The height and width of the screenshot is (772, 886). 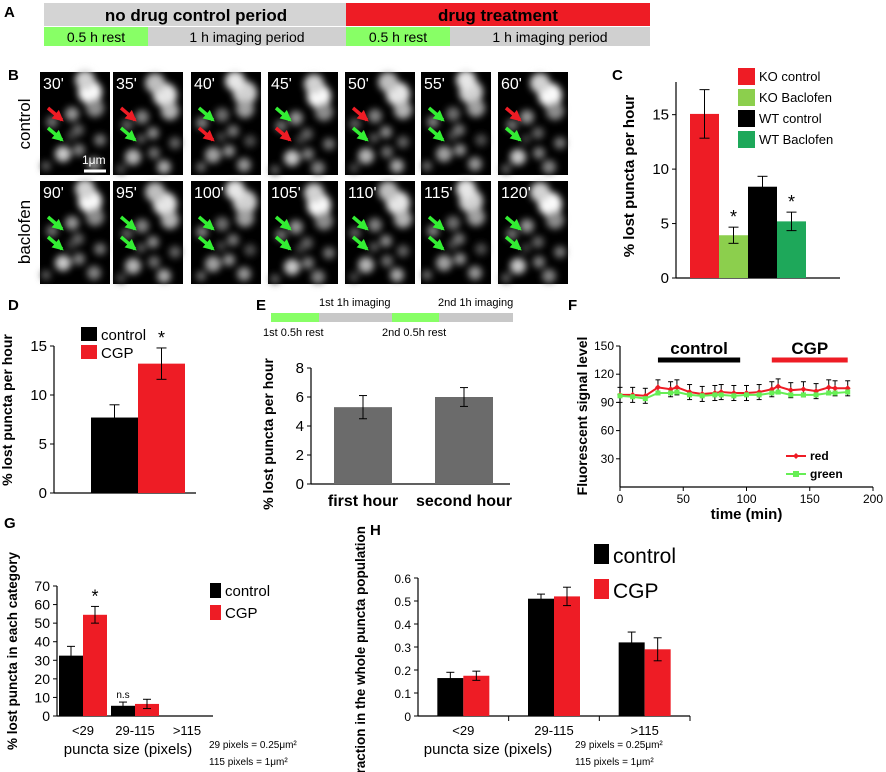 What do you see at coordinates (42, 679) in the screenshot?
I see `y-tick-label: 20` at bounding box center [42, 679].